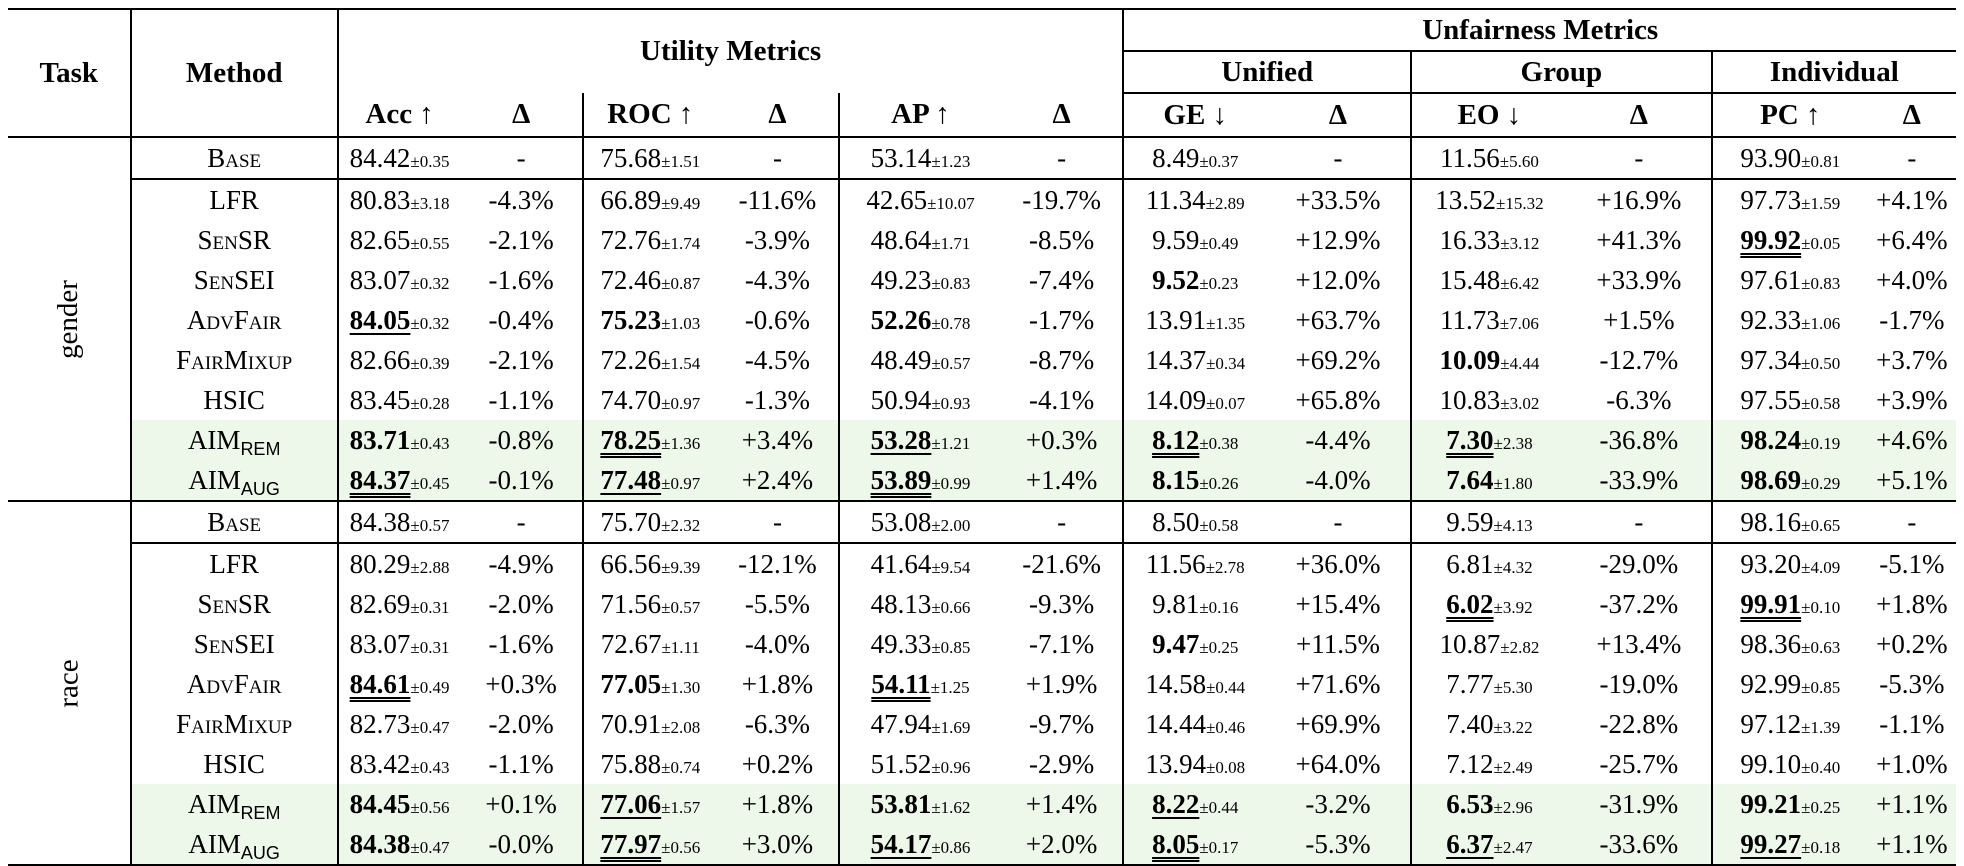  What do you see at coordinates (951, 161) in the screenshot?
I see `cell-std: ±1.23` at bounding box center [951, 161].